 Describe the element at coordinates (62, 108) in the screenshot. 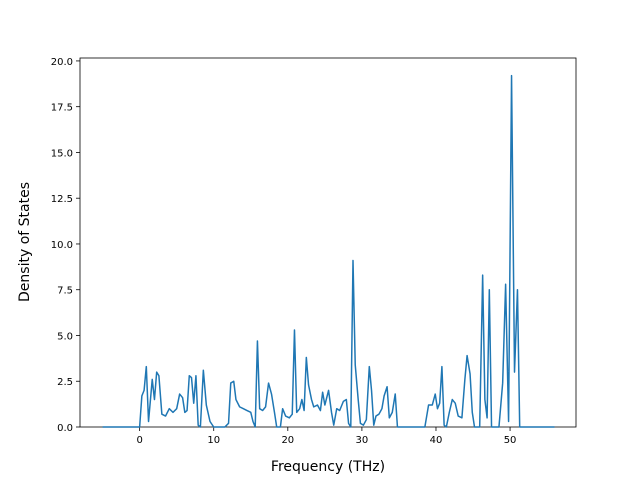

I see `y-tick-label: 17.5` at that location.